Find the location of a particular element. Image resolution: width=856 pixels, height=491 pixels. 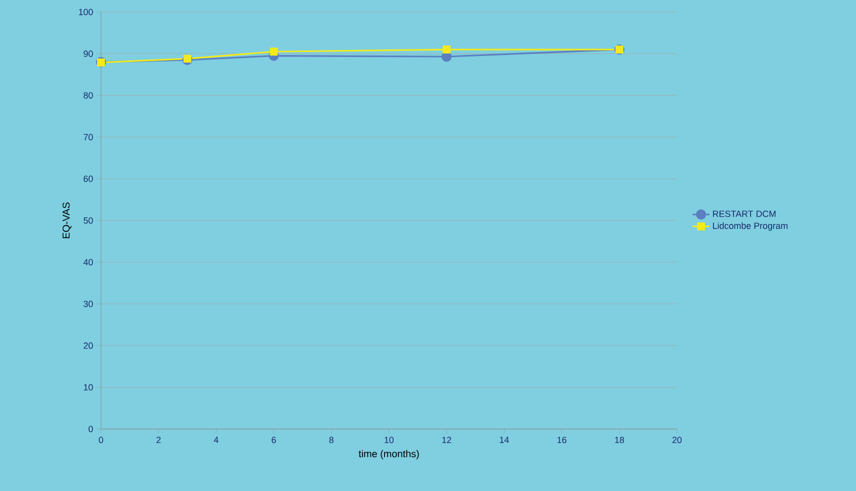

y-tick-label: 0 is located at coordinates (90, 429).